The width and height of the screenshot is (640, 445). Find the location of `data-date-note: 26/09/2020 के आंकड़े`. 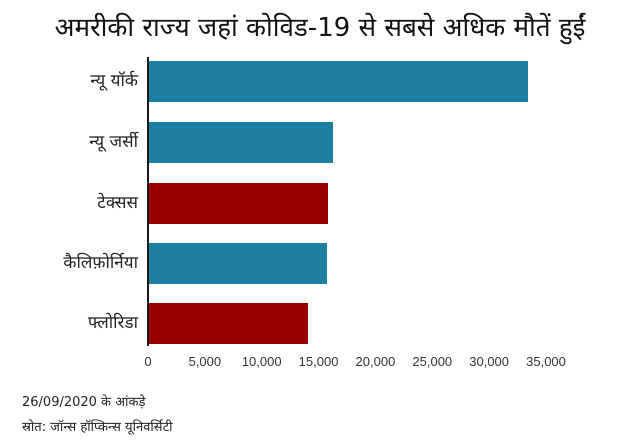

data-date-note: 26/09/2020 के आंकड़े is located at coordinates (84, 402).